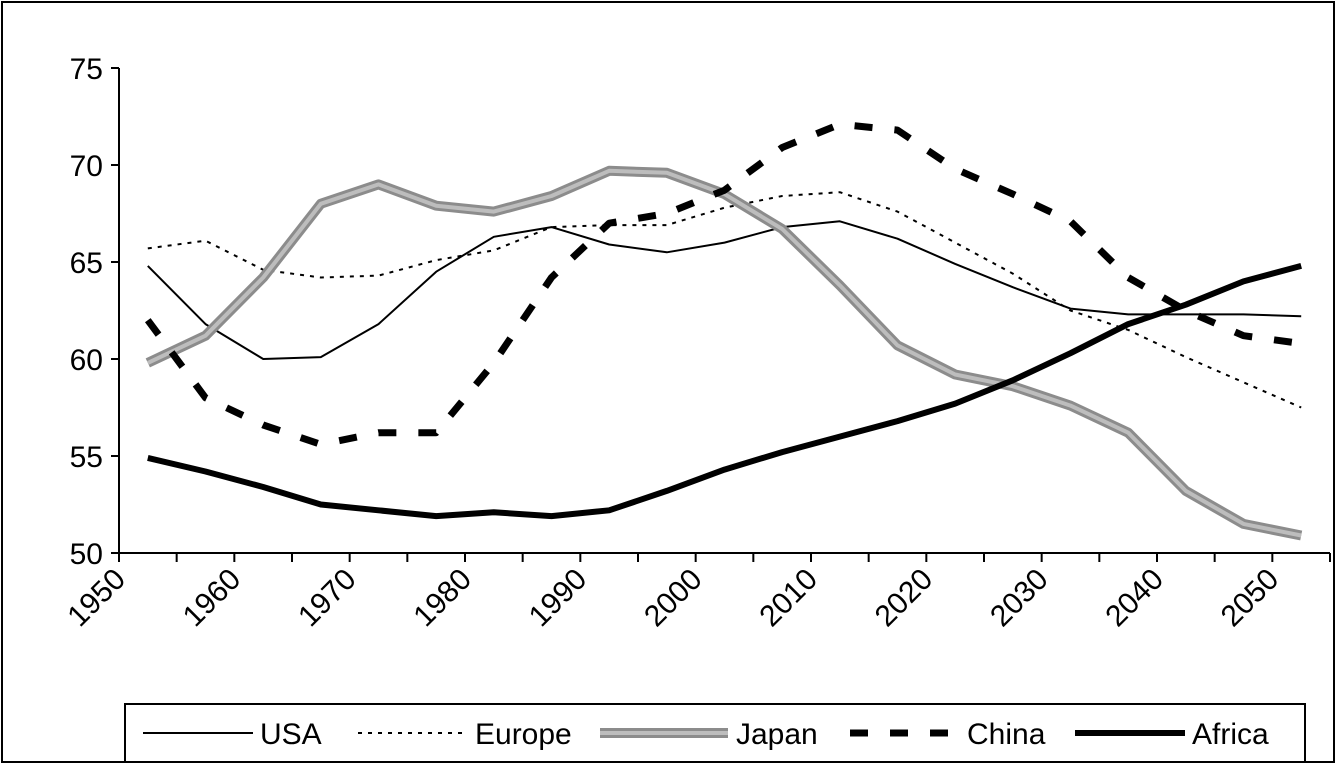 The height and width of the screenshot is (766, 1338). I want to click on x-tick-label: 2040, so click(1134, 598).